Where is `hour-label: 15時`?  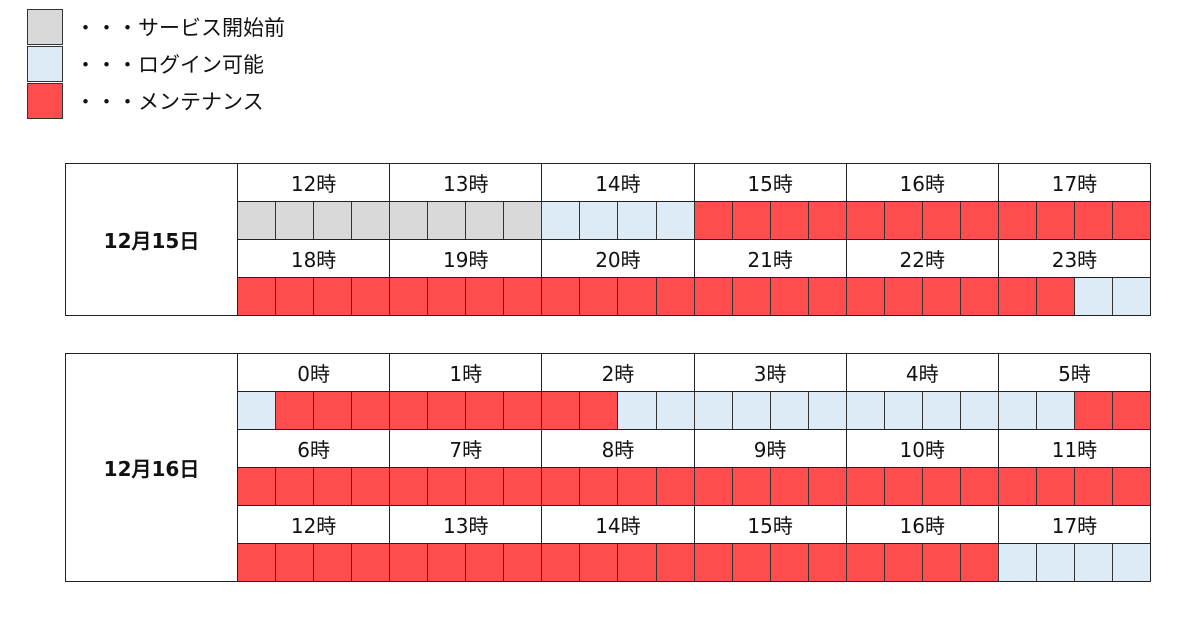 hour-label: 15時 is located at coordinates (771, 182).